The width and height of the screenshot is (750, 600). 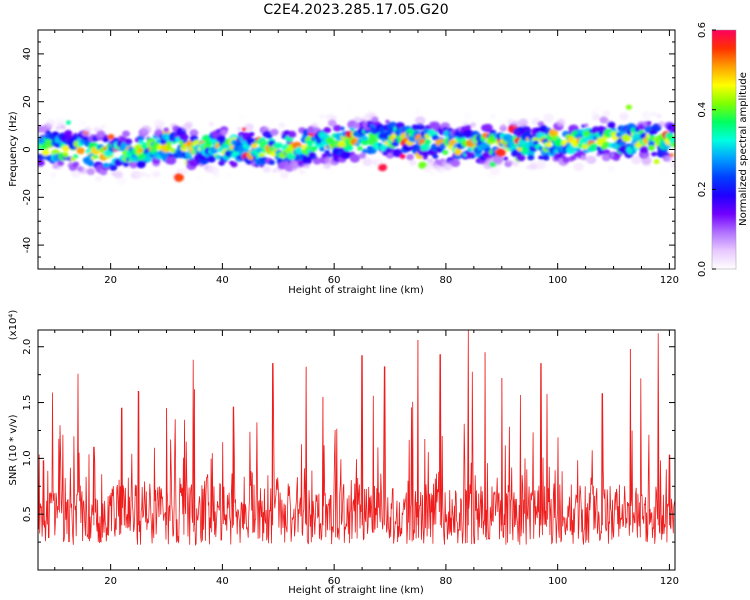 I want to click on colorbar-frame, so click(x=724, y=149).